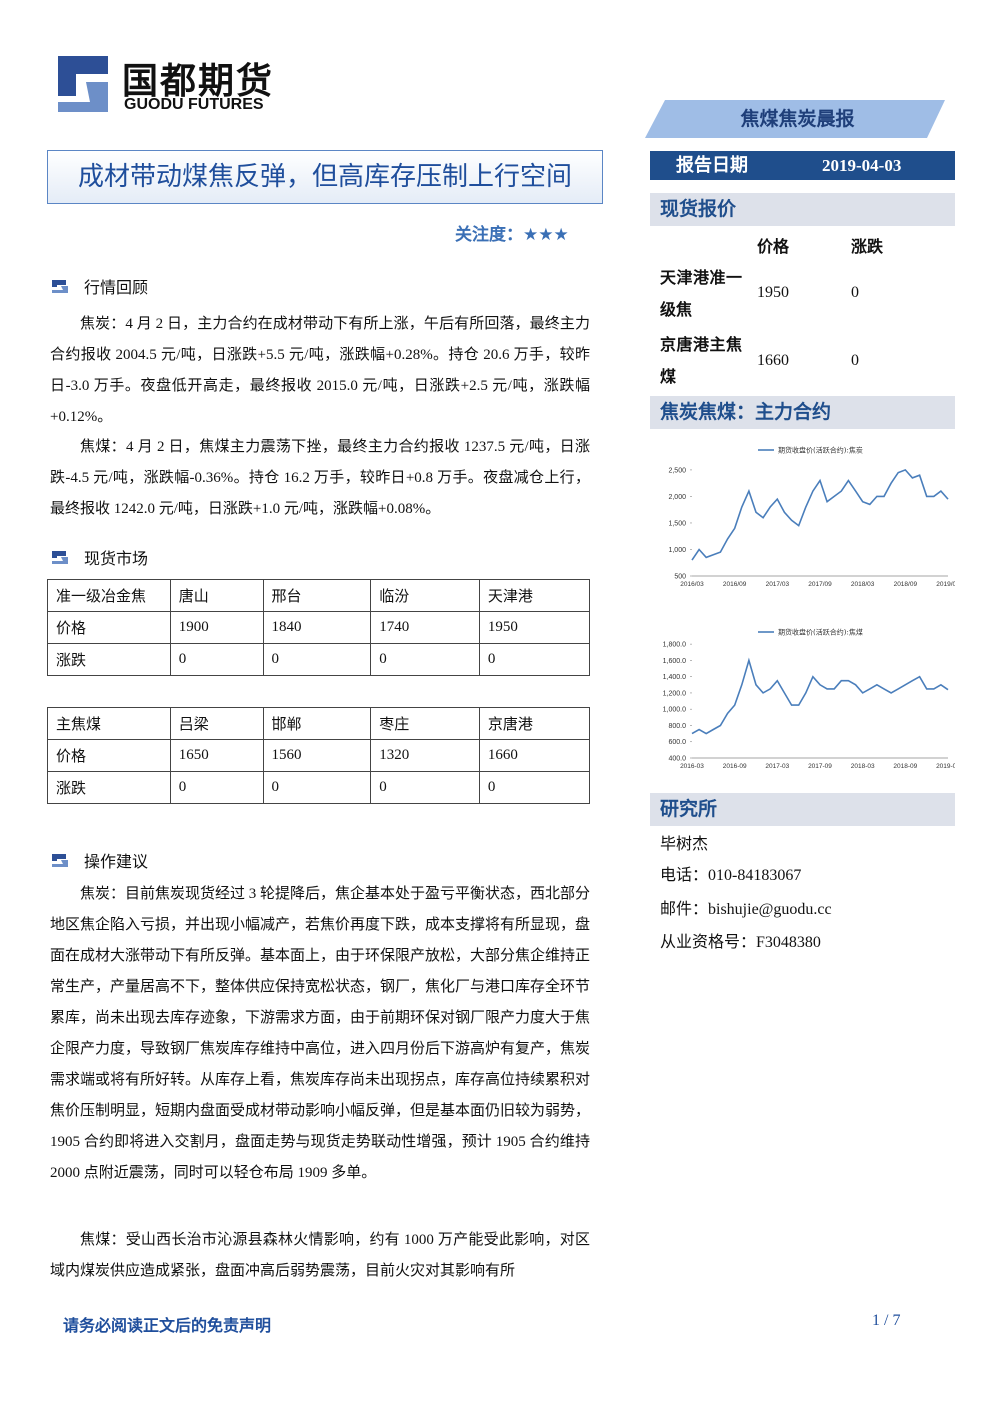  I want to click on y-tick-label: 500, so click(680, 577).